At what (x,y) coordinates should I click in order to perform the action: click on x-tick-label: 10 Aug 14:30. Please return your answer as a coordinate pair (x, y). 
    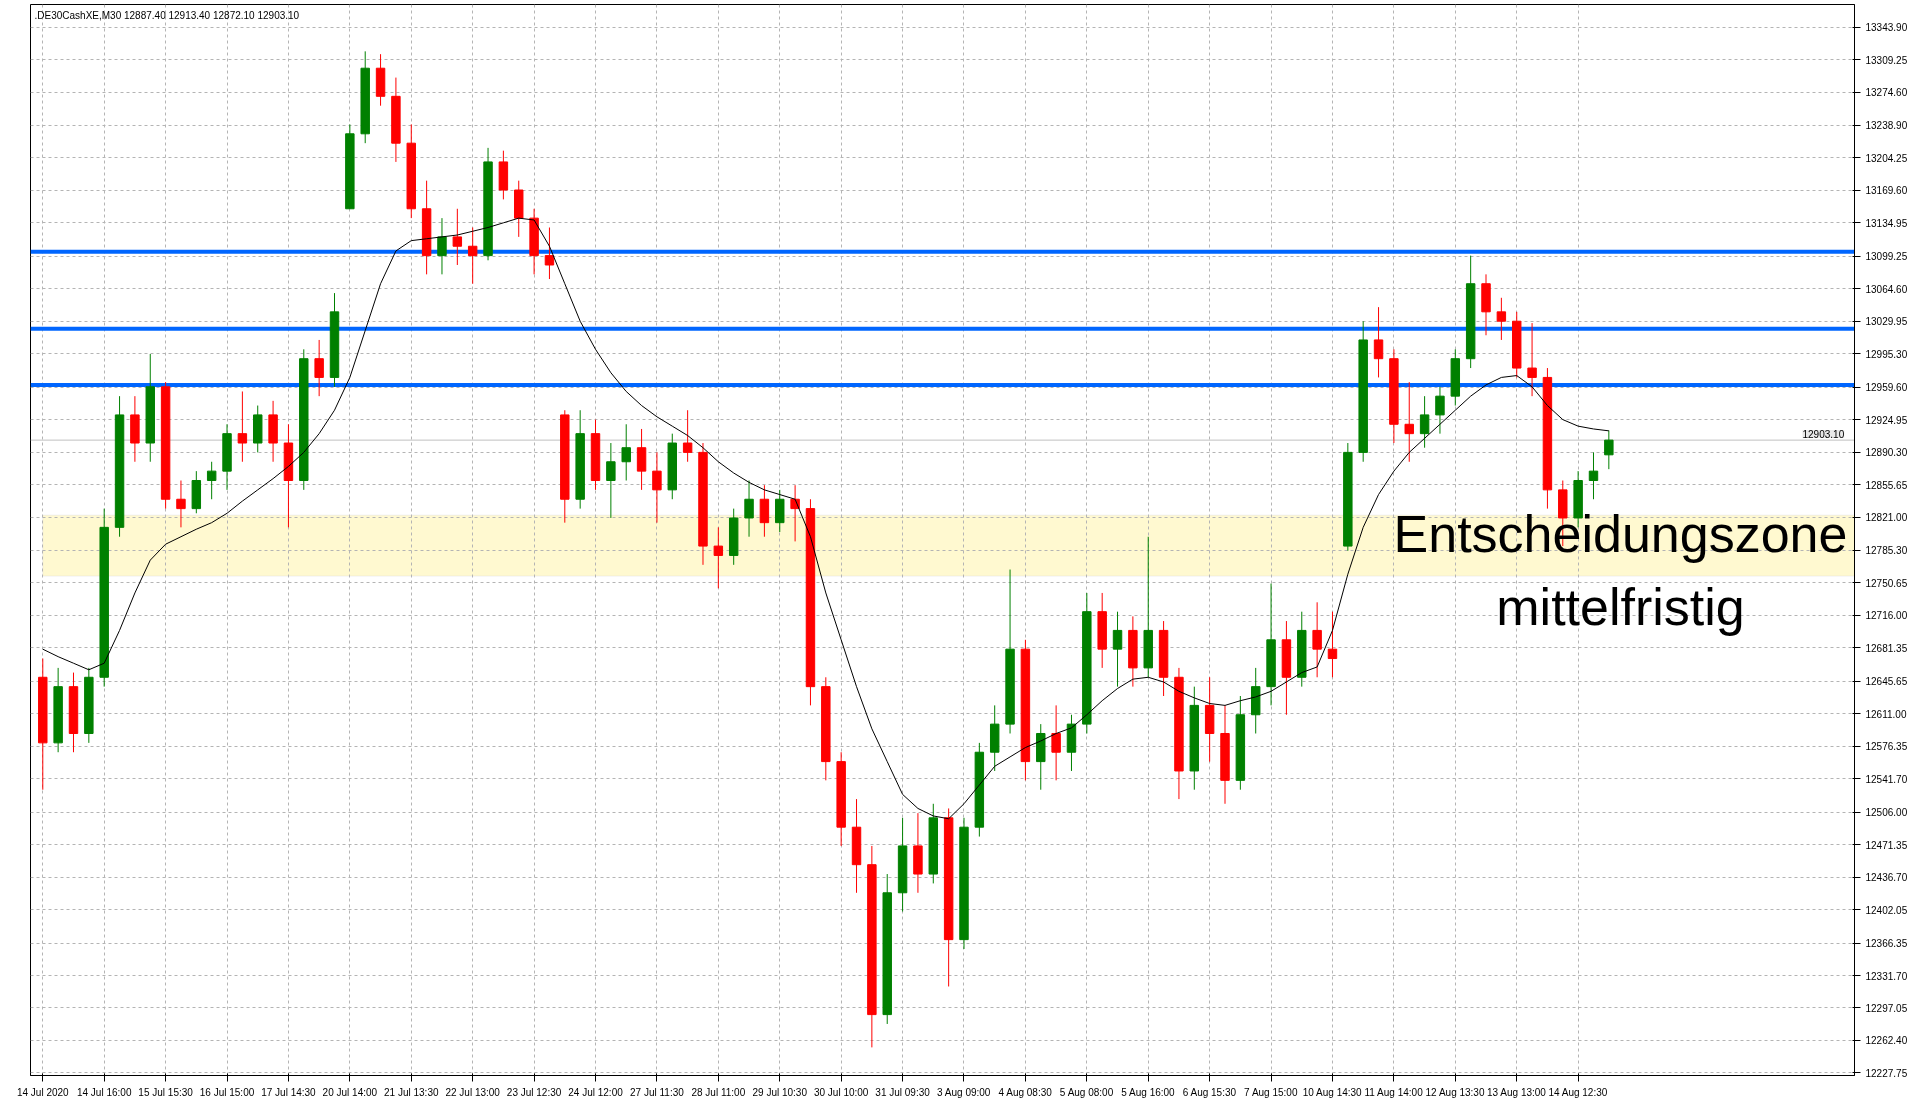
    Looking at the image, I should click on (1332, 1092).